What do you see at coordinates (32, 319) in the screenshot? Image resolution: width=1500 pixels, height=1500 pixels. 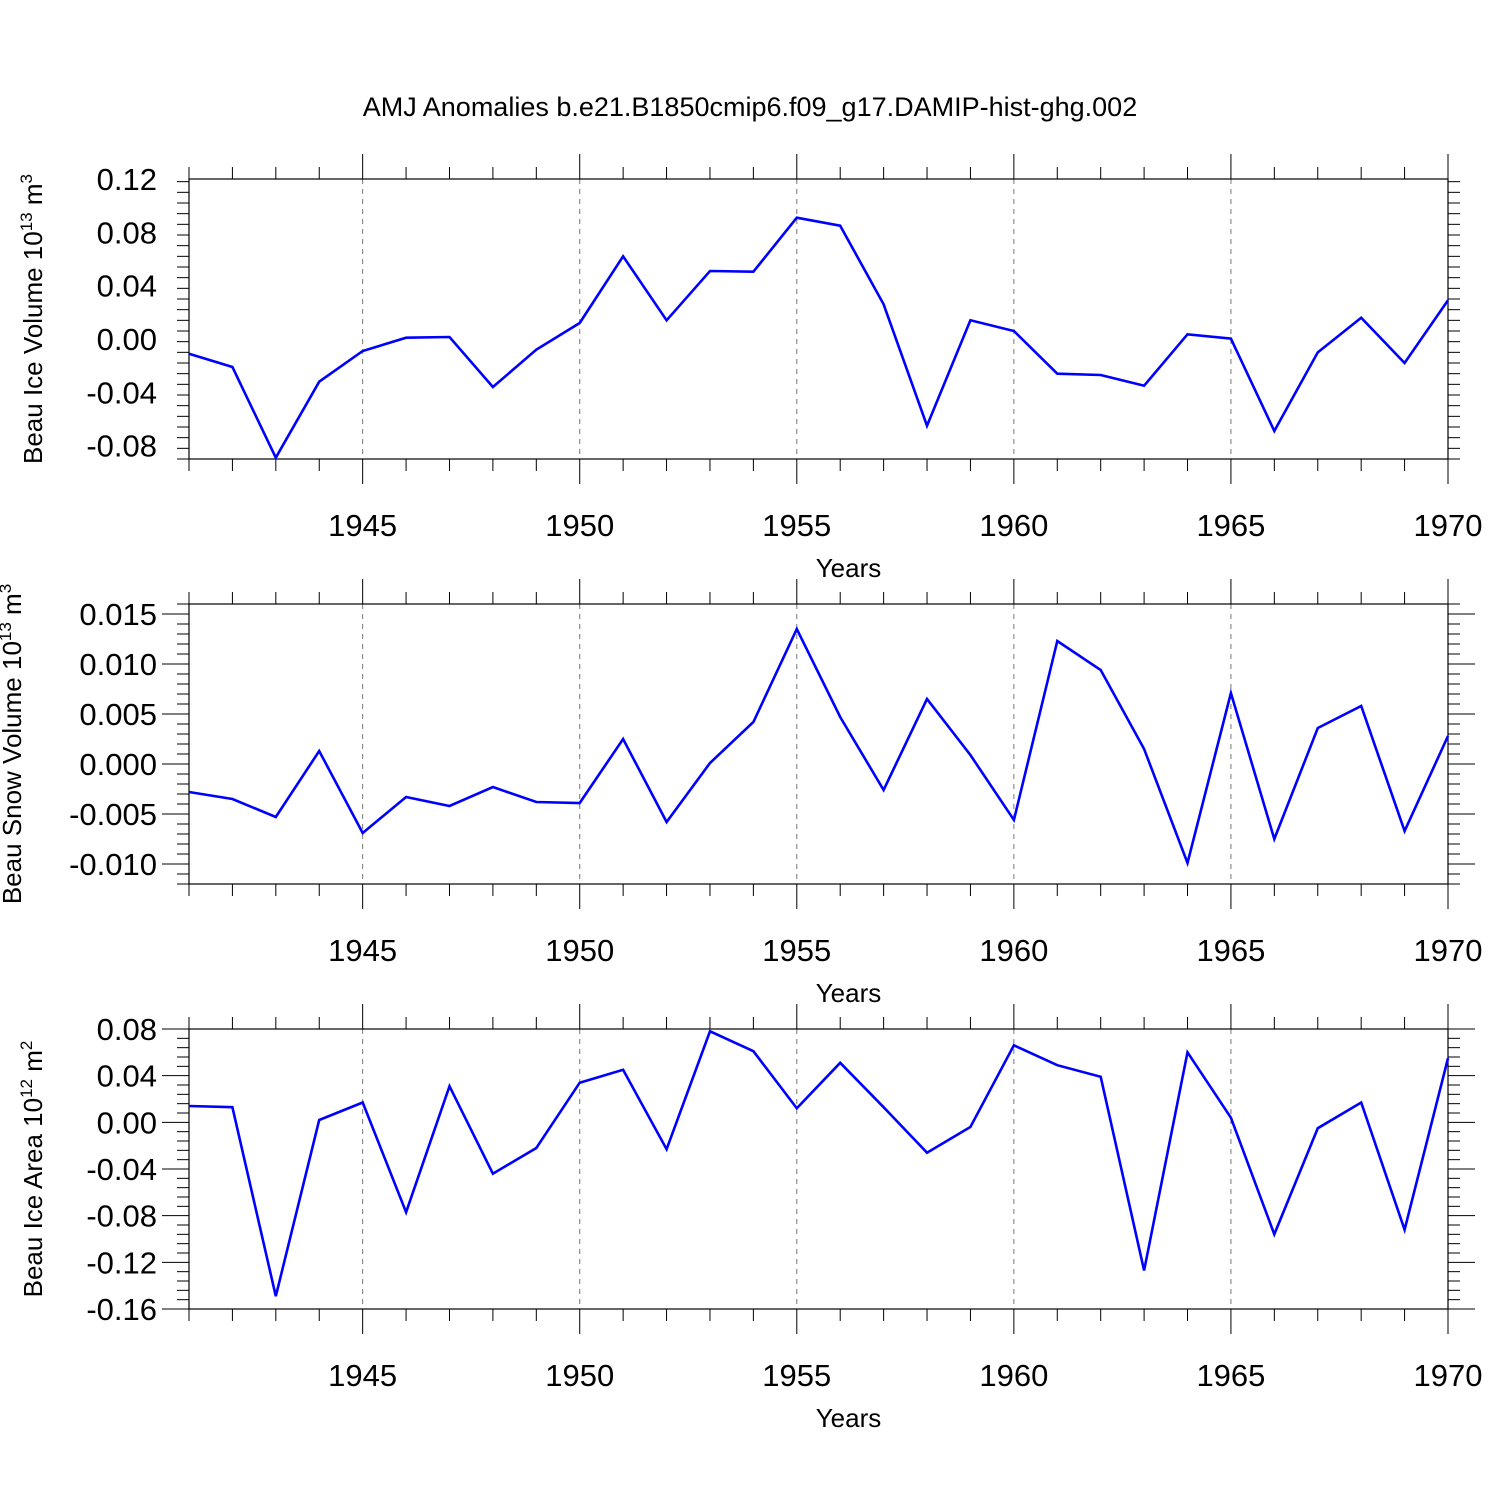 I see `y-axis-label: Beau Ice Volume 1013 m3` at bounding box center [32, 319].